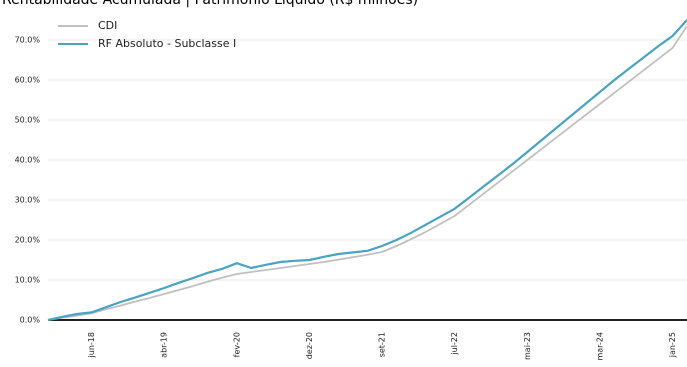  Describe the element at coordinates (28, 120) in the screenshot. I see `y-tick-label: 50.0%` at that location.